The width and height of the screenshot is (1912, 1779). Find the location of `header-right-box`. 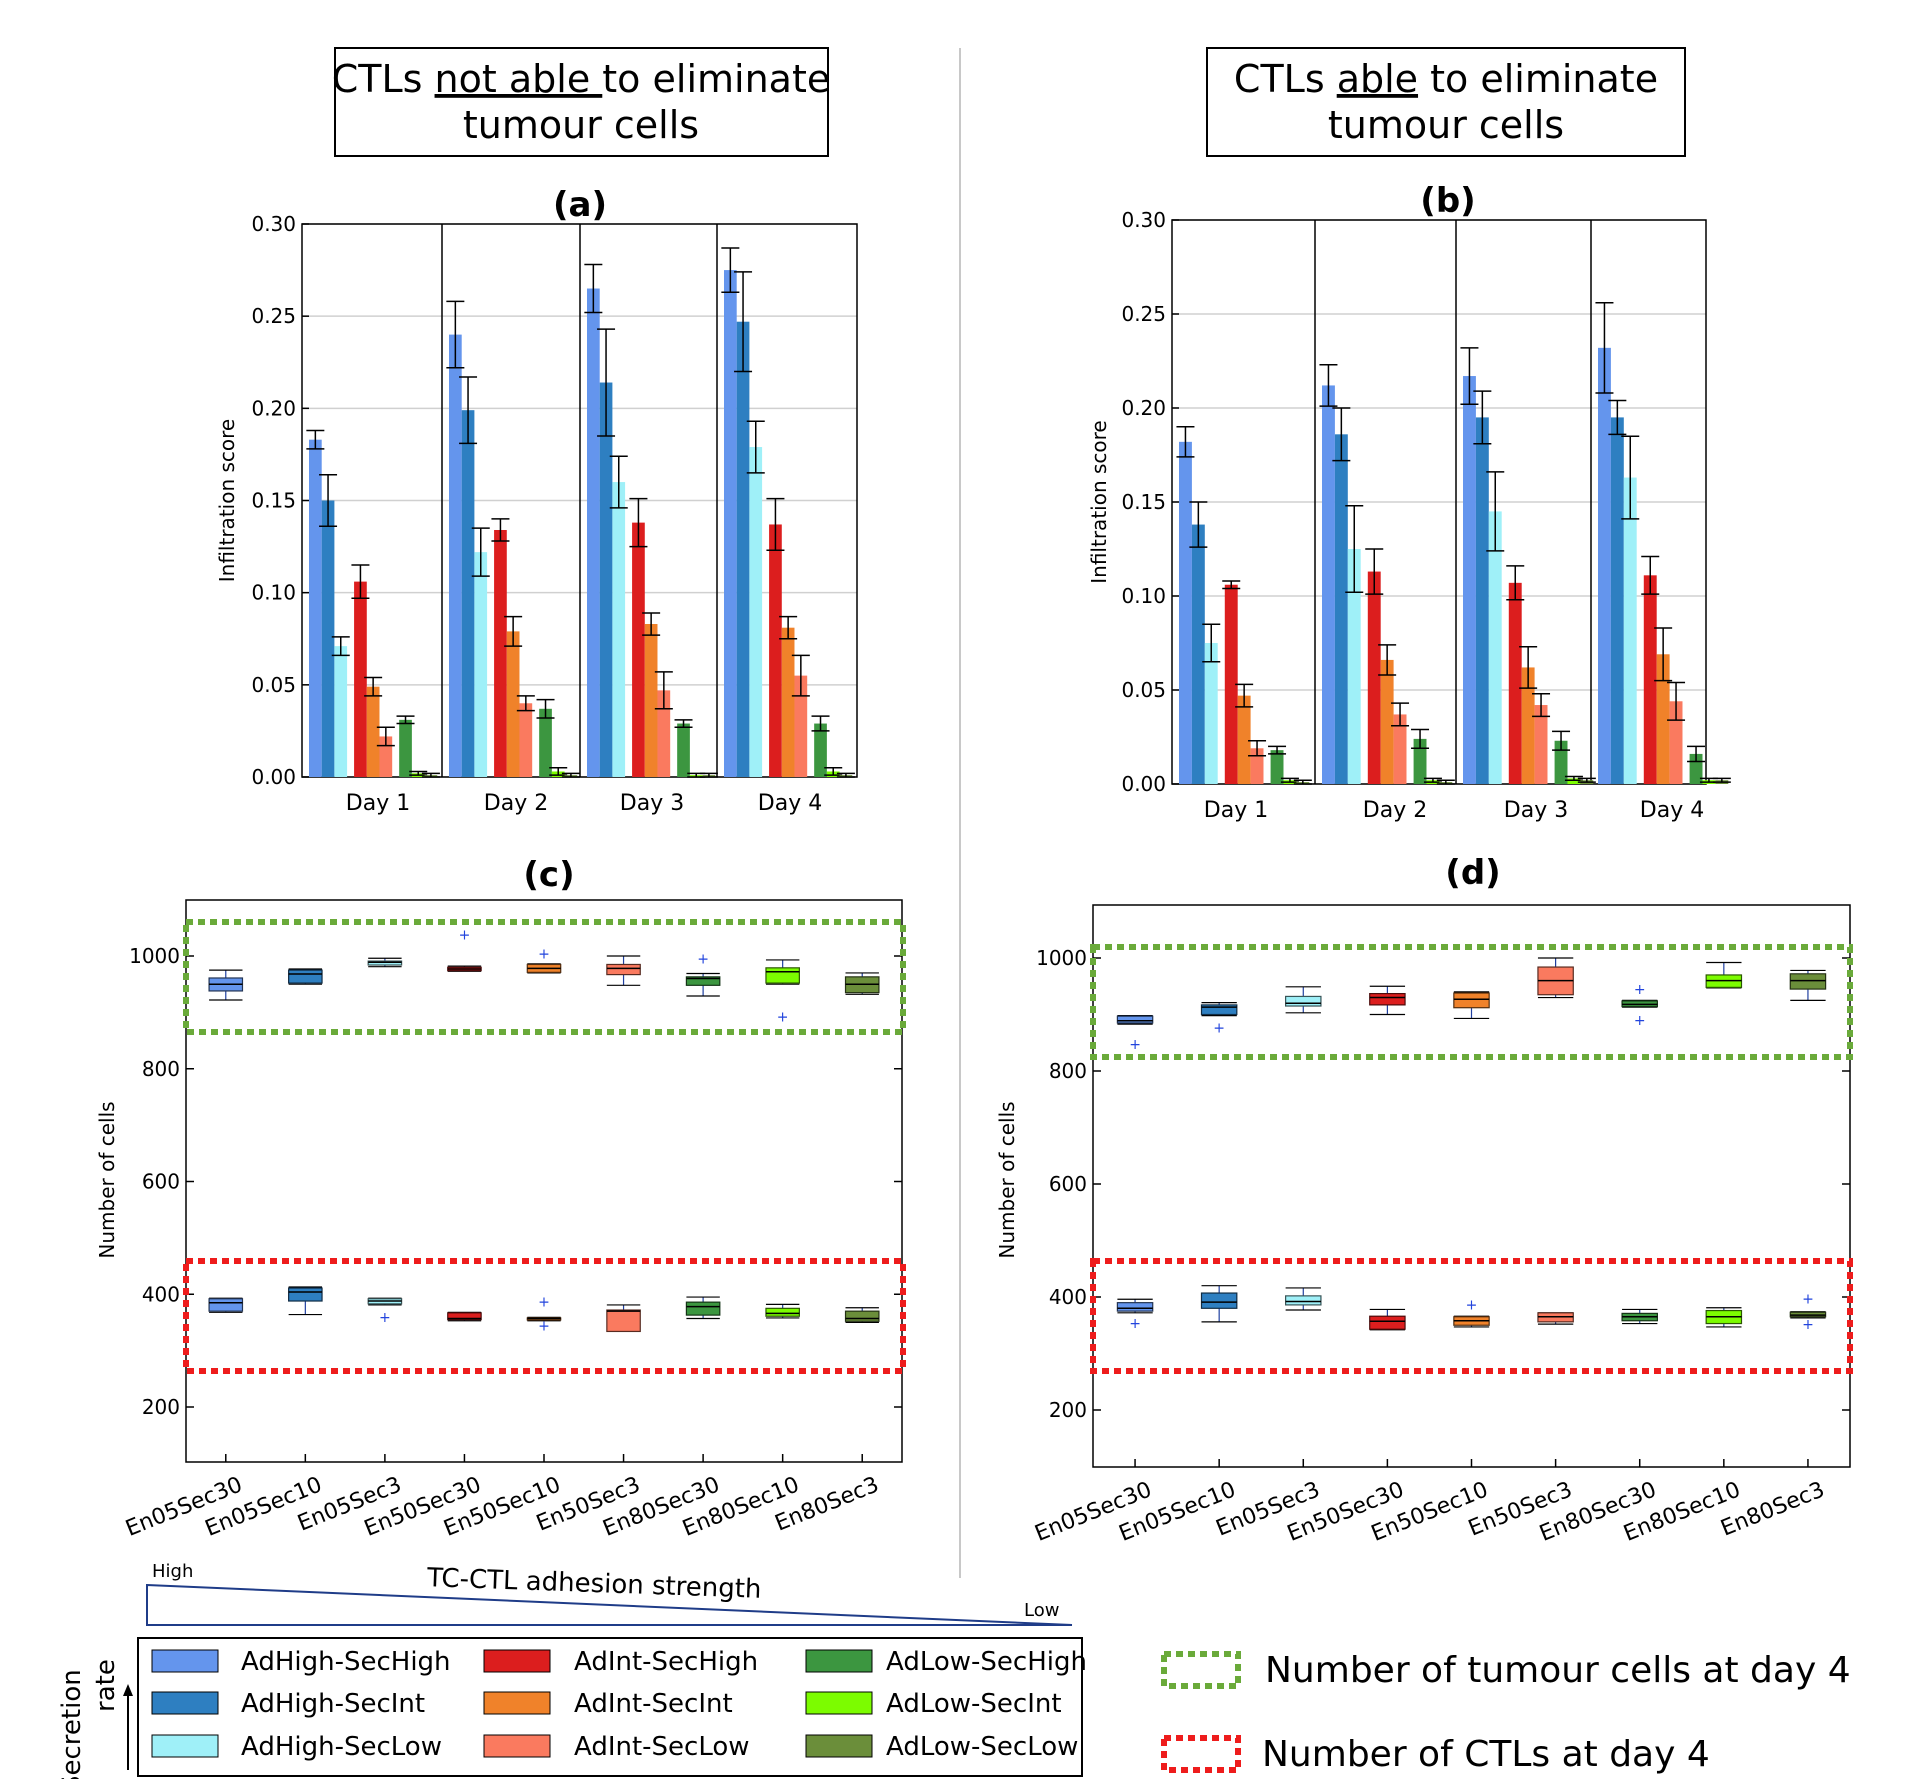

header-right-box is located at coordinates (1446, 102).